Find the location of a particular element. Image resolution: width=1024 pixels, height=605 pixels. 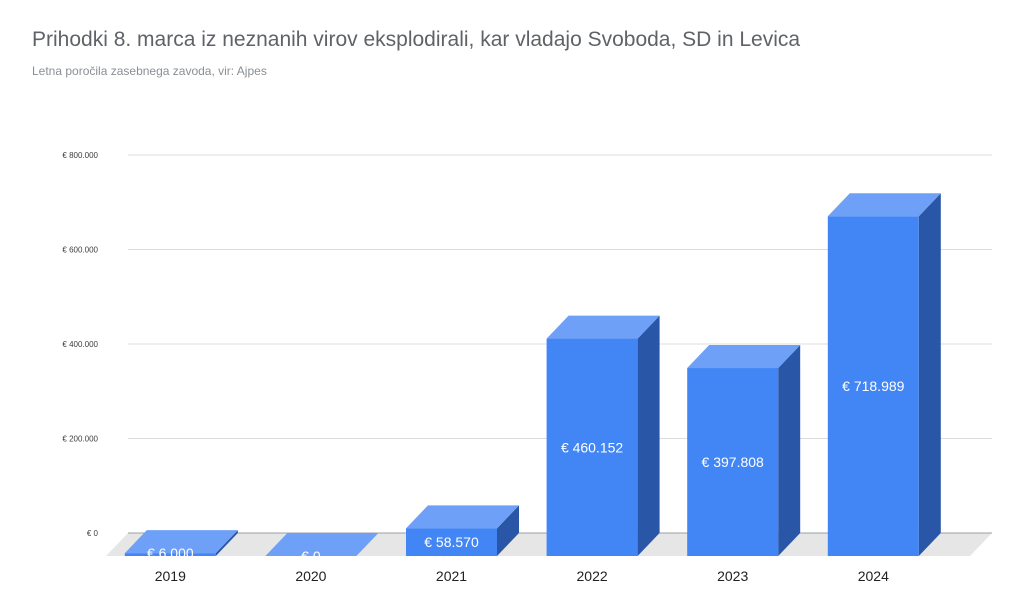

bar-2022: € 460.152 is located at coordinates (603, 435).